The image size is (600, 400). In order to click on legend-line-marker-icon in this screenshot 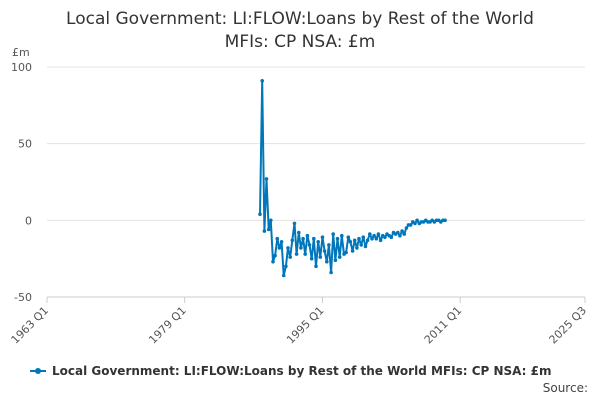, I will do `click(38, 371)`.